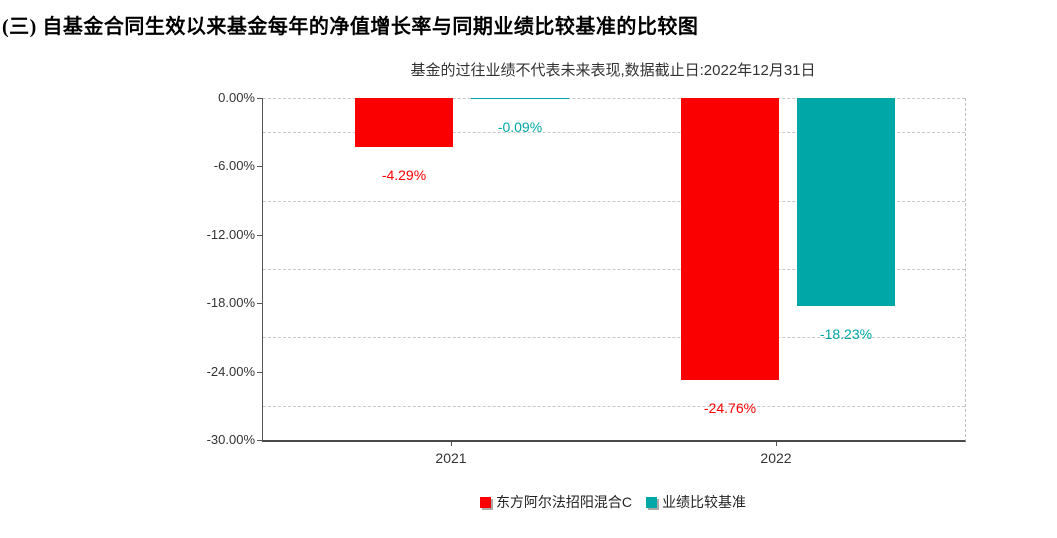  I want to click on y-axis-label: -24.00%, so click(230, 371).